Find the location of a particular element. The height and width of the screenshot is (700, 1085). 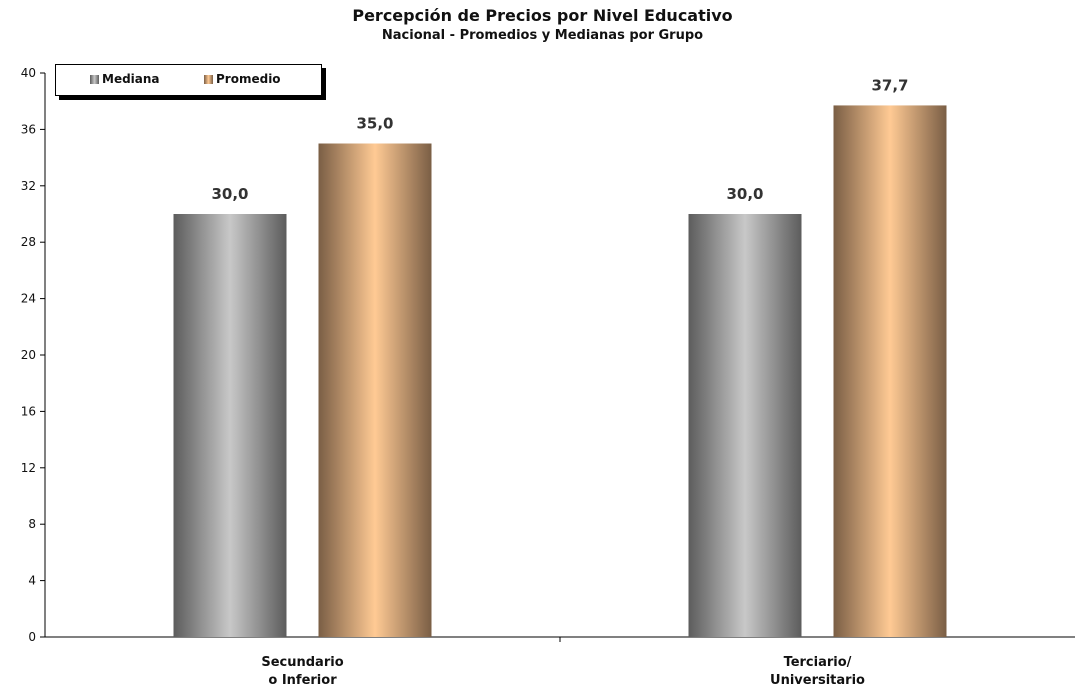

y-tick-label: 12 is located at coordinates (28, 468).